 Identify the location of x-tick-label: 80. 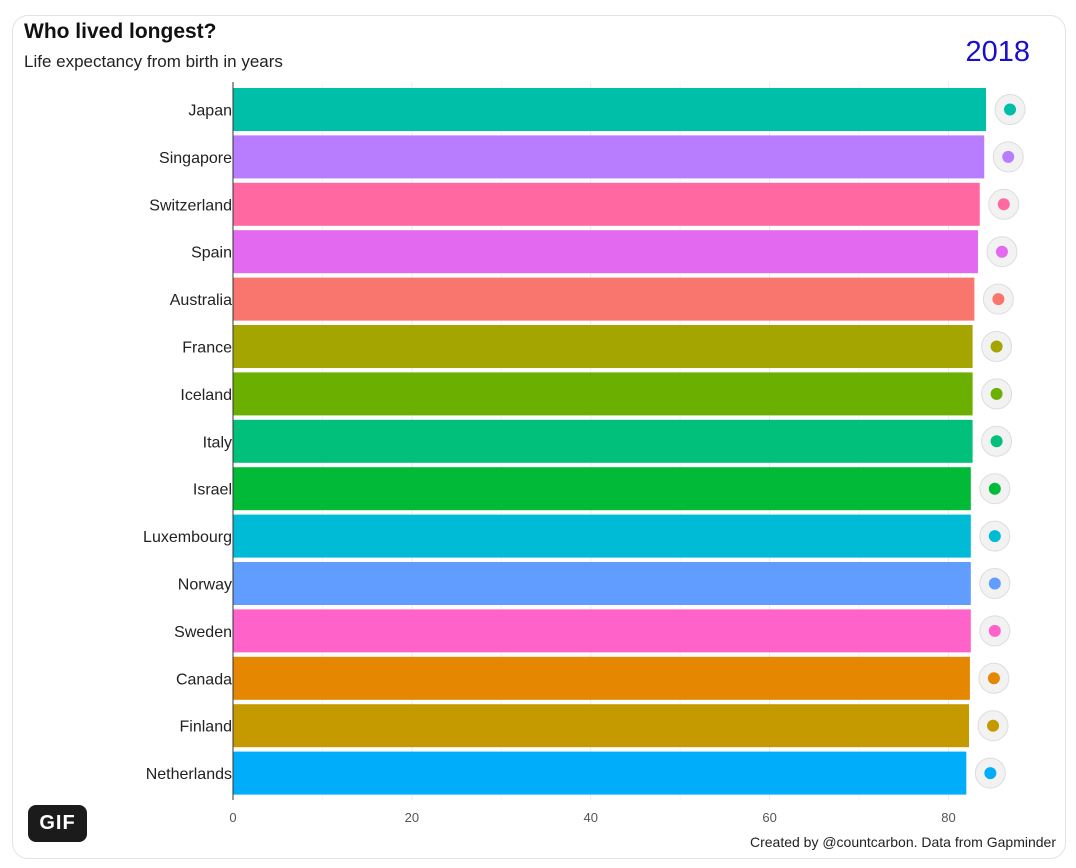
(948, 817).